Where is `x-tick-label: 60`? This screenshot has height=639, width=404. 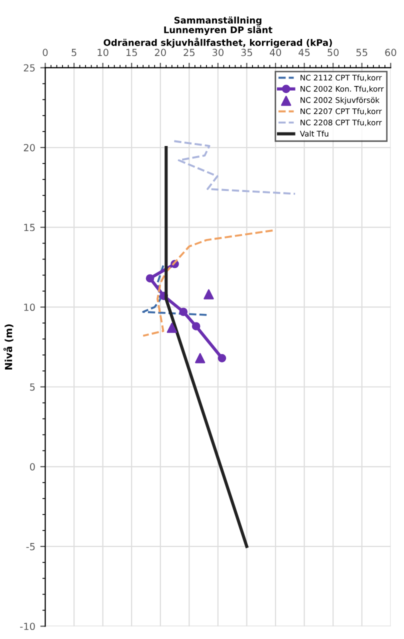
x-tick-label: 60 is located at coordinates (390, 52).